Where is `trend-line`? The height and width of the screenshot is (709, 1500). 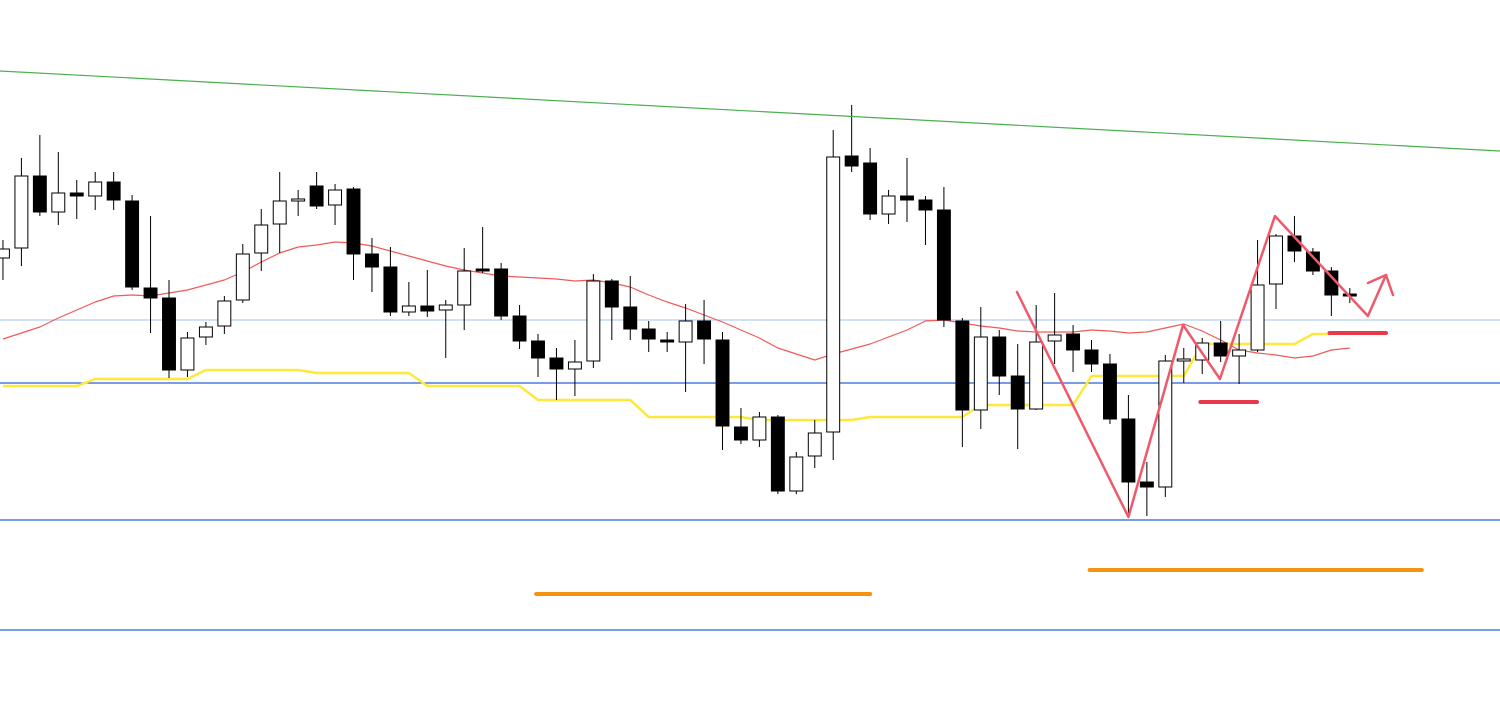 trend-line is located at coordinates (750, 111).